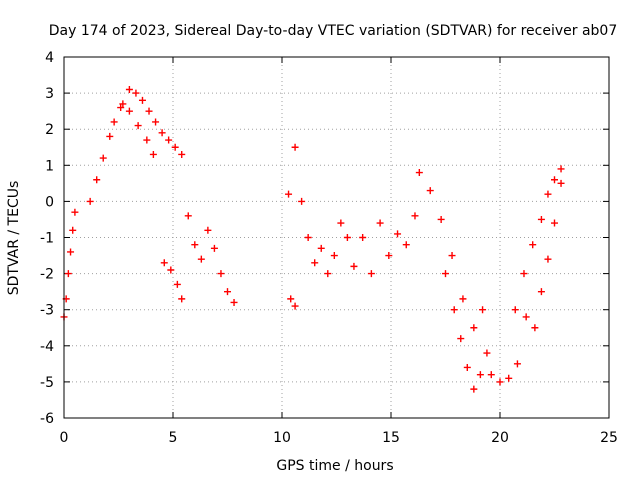 This screenshot has height=484, width=640. Describe the element at coordinates (334, 466) in the screenshot. I see `x-axis-label: GPS time / hours` at that location.